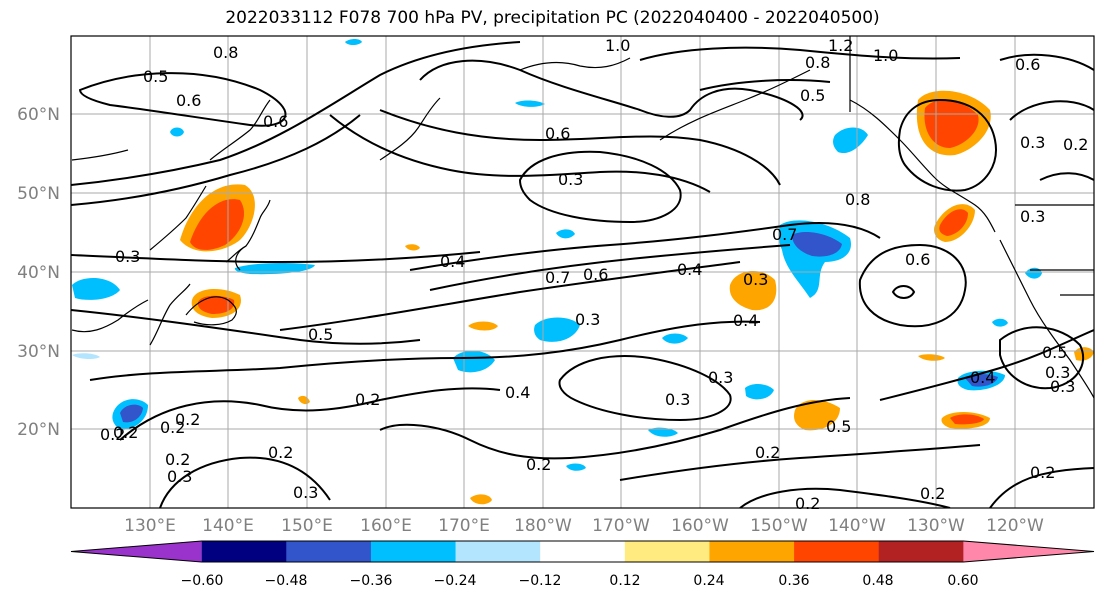 This screenshot has height=601, width=1105. What do you see at coordinates (840, 45) in the screenshot?
I see `contour-label: 1.2` at bounding box center [840, 45].